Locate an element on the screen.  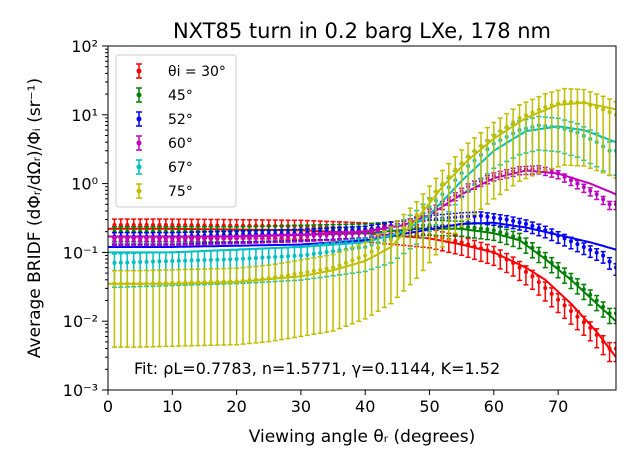
legend-entry: θi = 30° is located at coordinates (181, 71).